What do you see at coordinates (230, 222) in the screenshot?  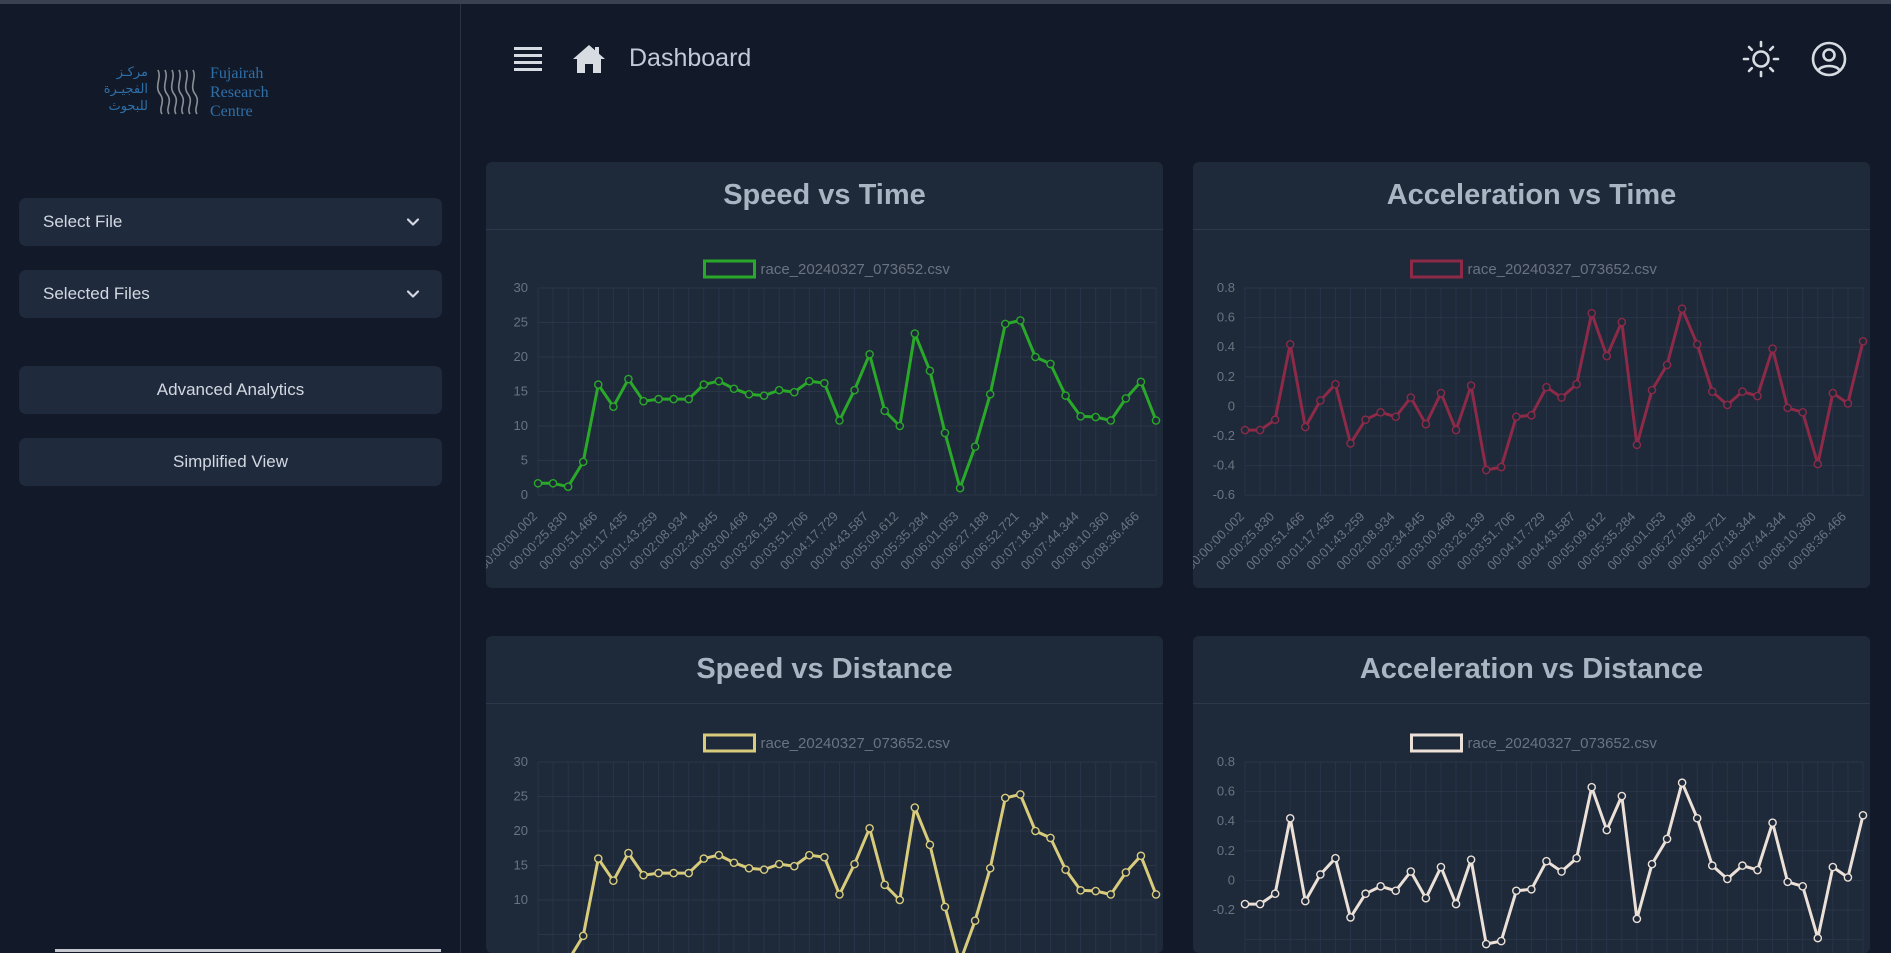 I see `select-file-dropdown: Select File` at bounding box center [230, 222].